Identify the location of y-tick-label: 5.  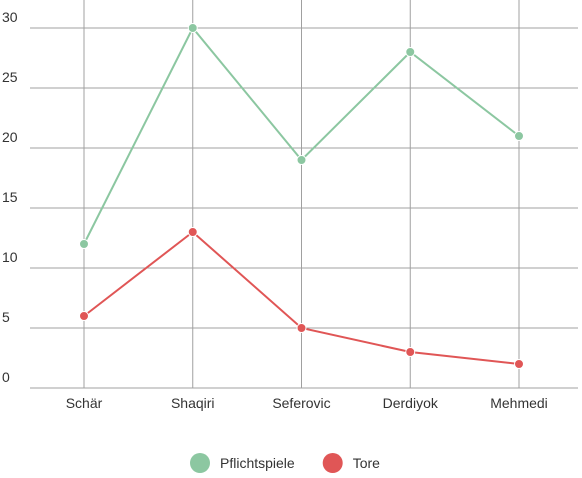
(6, 317).